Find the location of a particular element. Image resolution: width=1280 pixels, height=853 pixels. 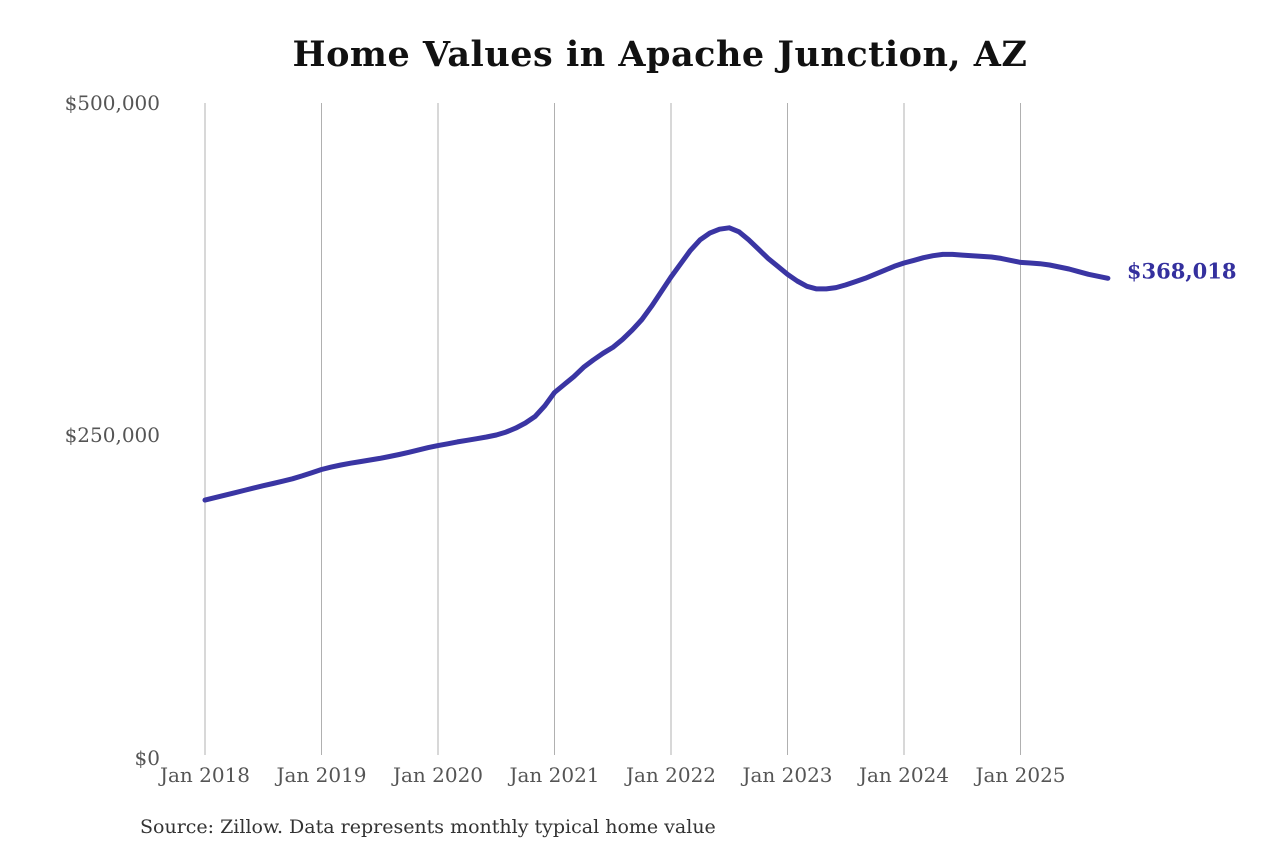

x-tick-label: Jan 2024 is located at coordinates (904, 775).